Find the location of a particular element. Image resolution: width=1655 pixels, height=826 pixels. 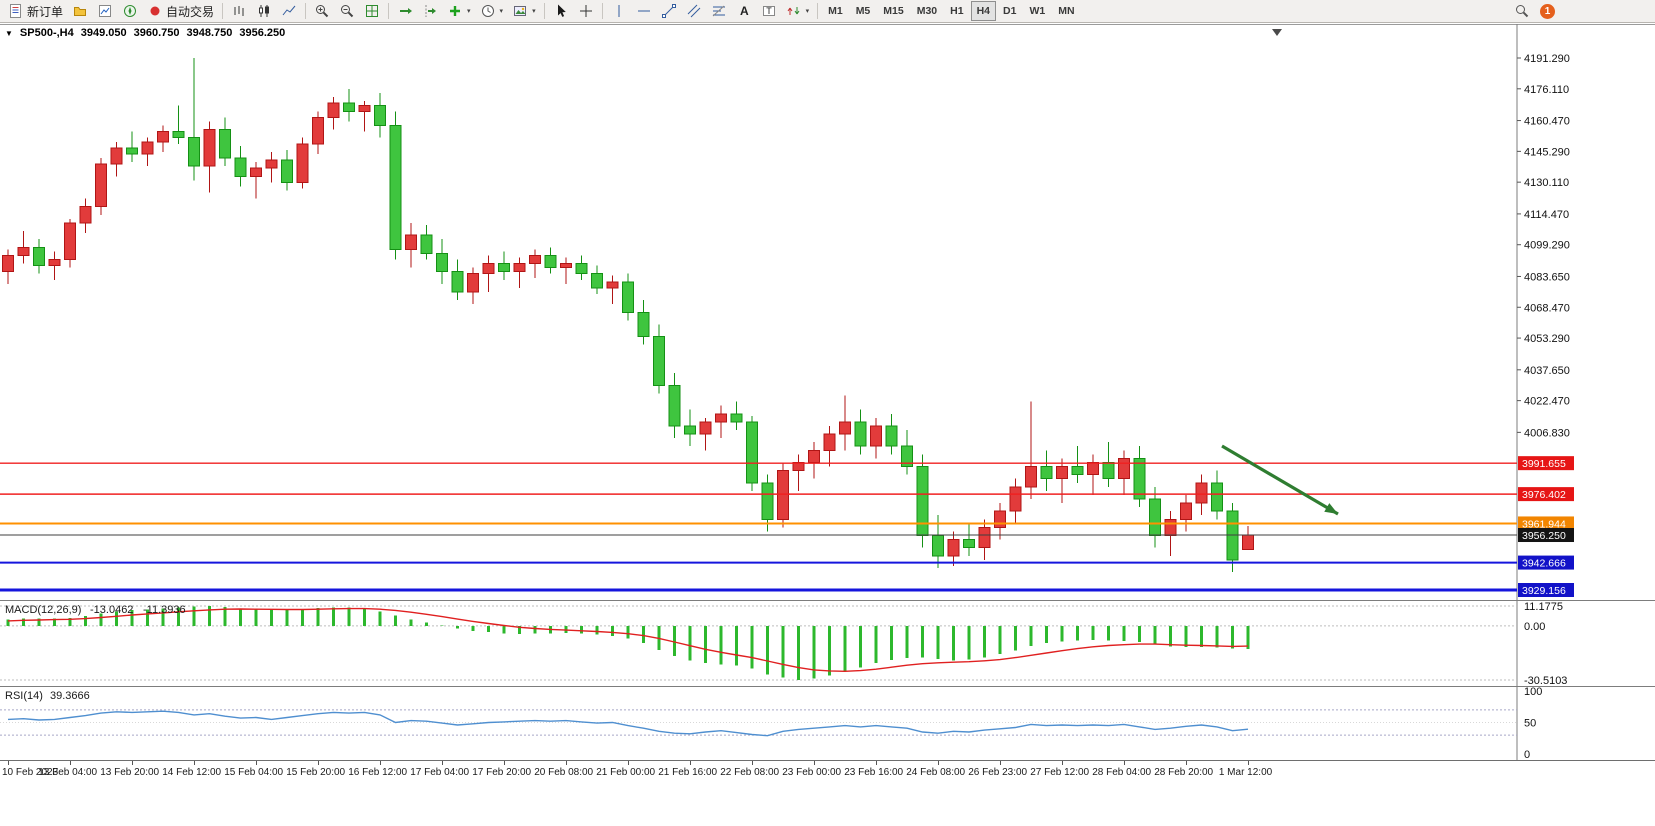

resistance-line-3991-badge-label: 3991.655 is located at coordinates (1544, 464).